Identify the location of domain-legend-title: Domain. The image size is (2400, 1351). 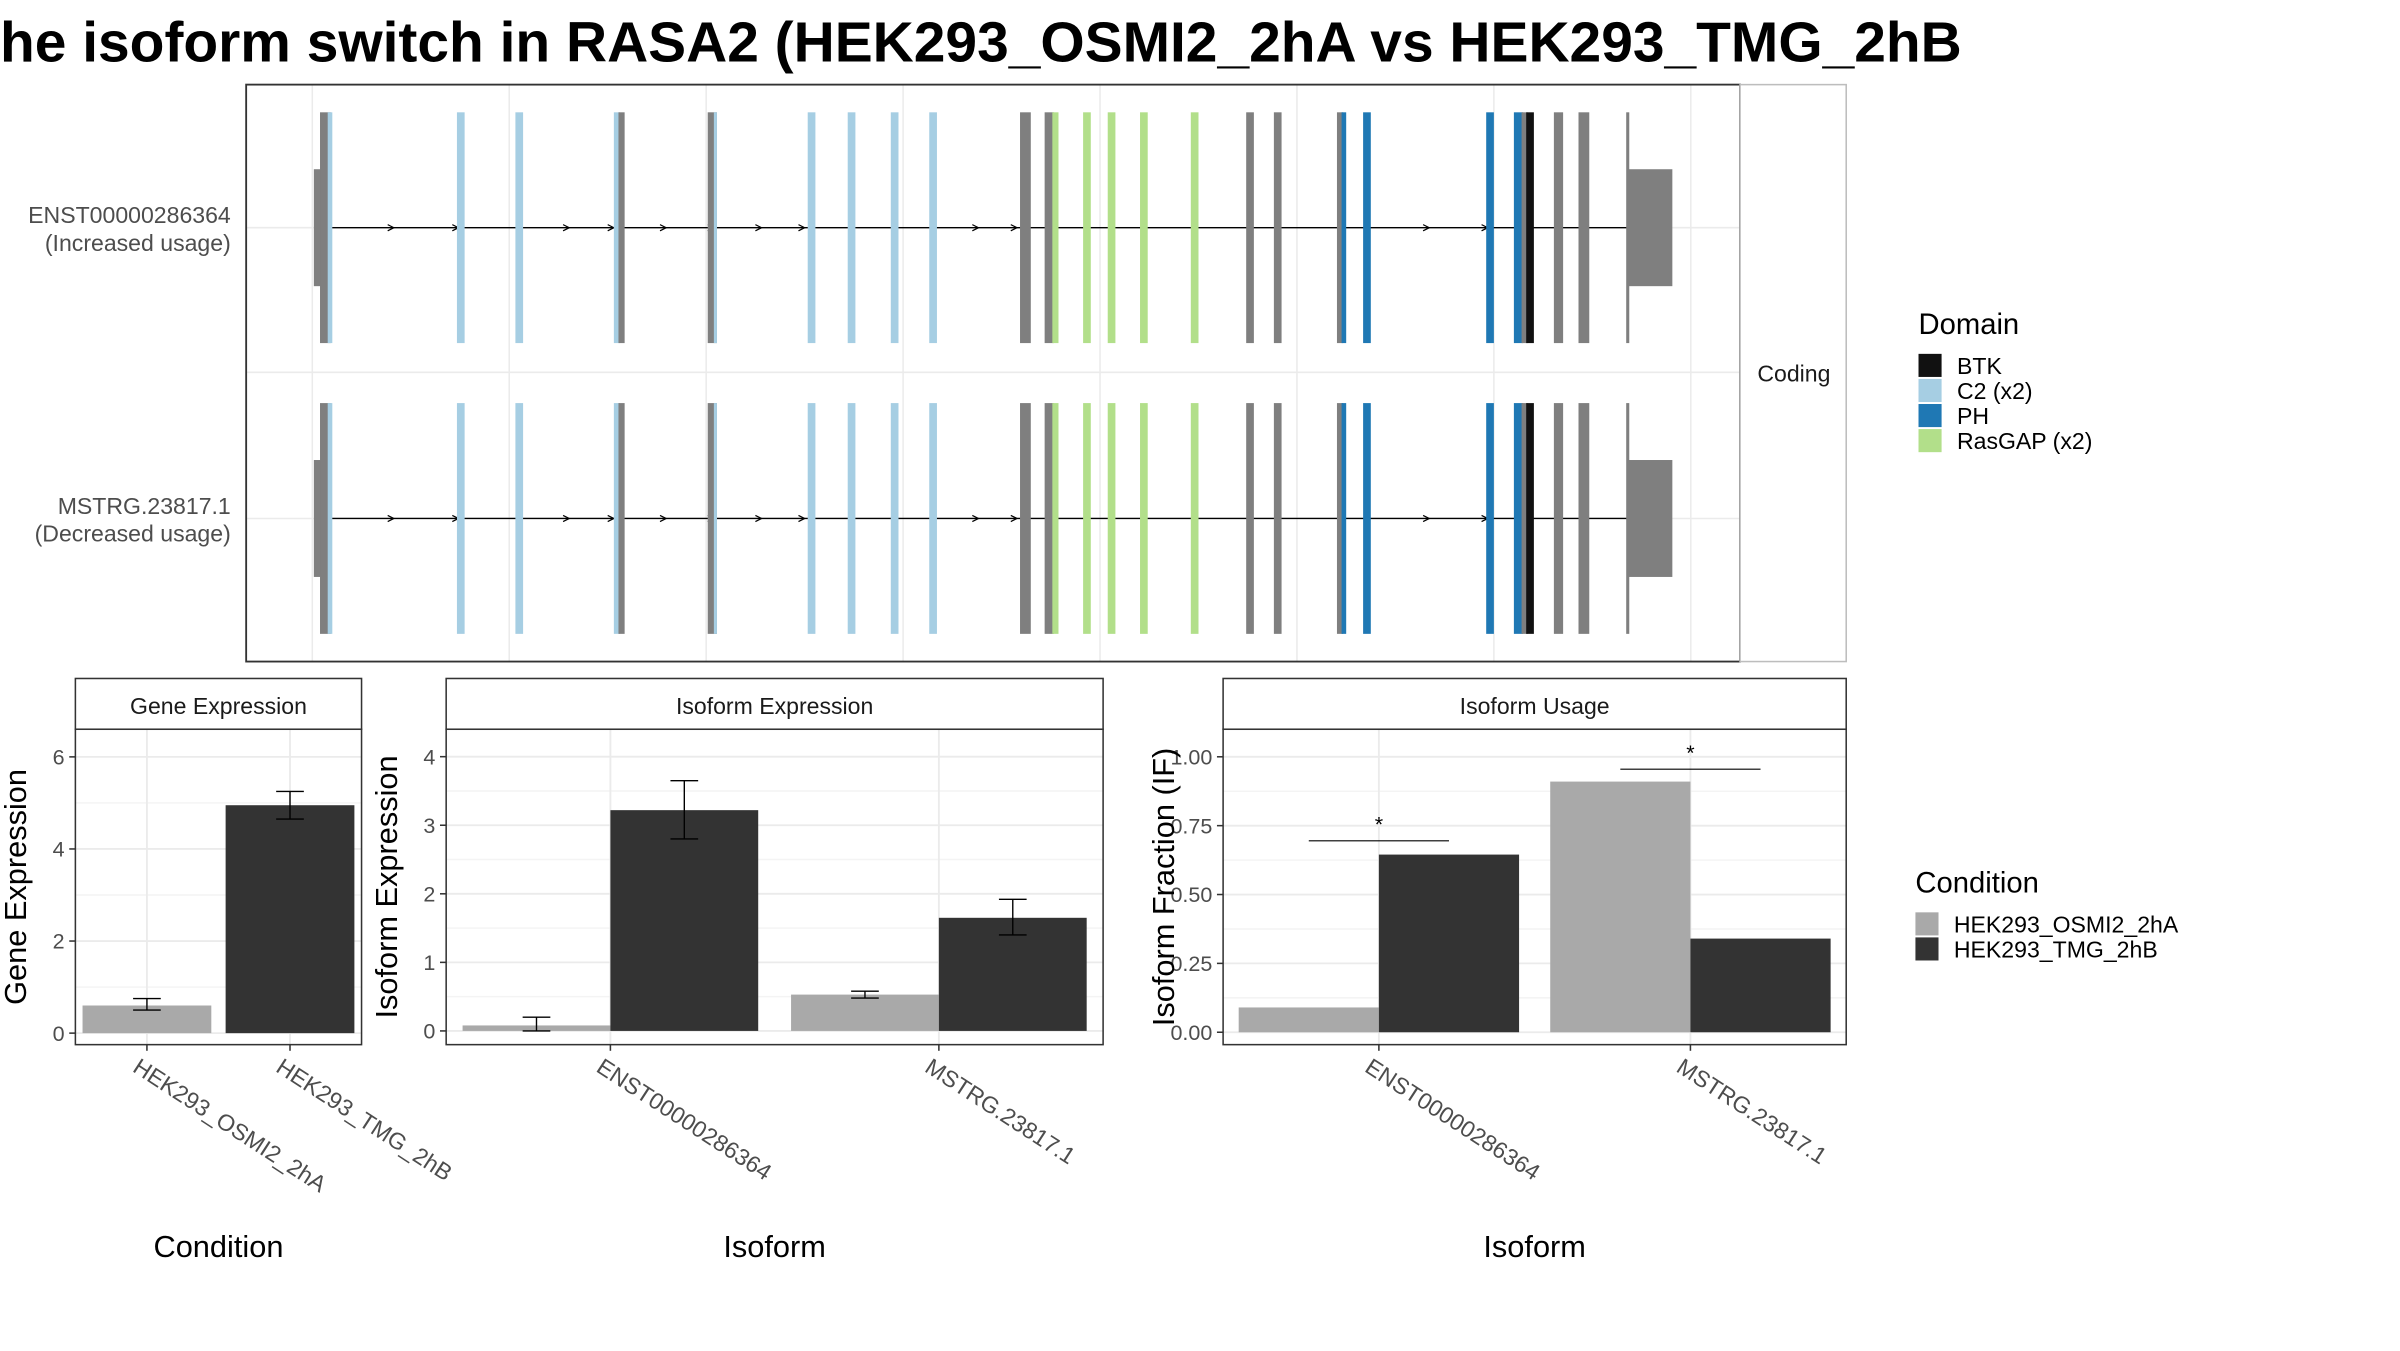
(1969, 325).